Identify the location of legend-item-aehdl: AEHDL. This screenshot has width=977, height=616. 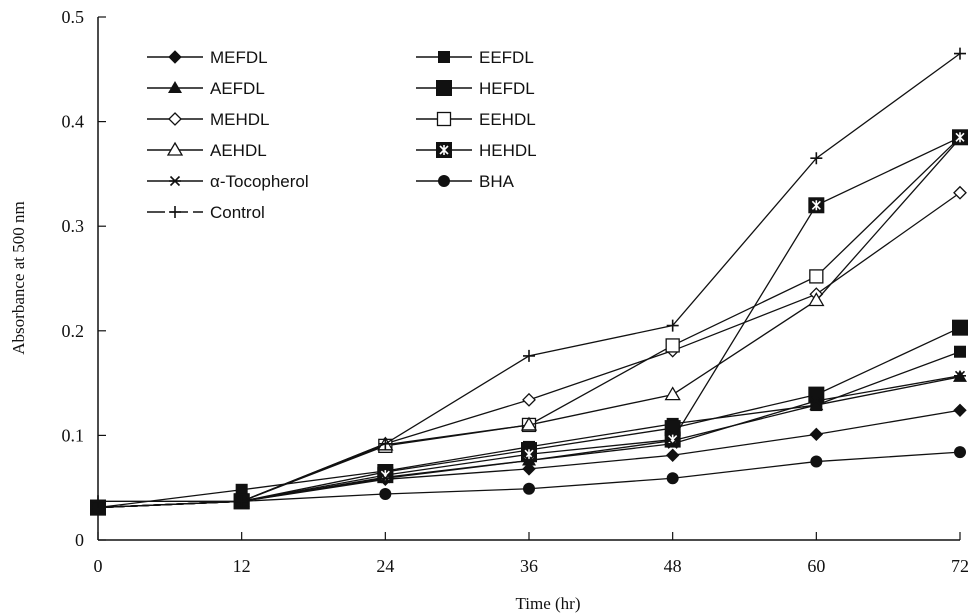
(207, 150).